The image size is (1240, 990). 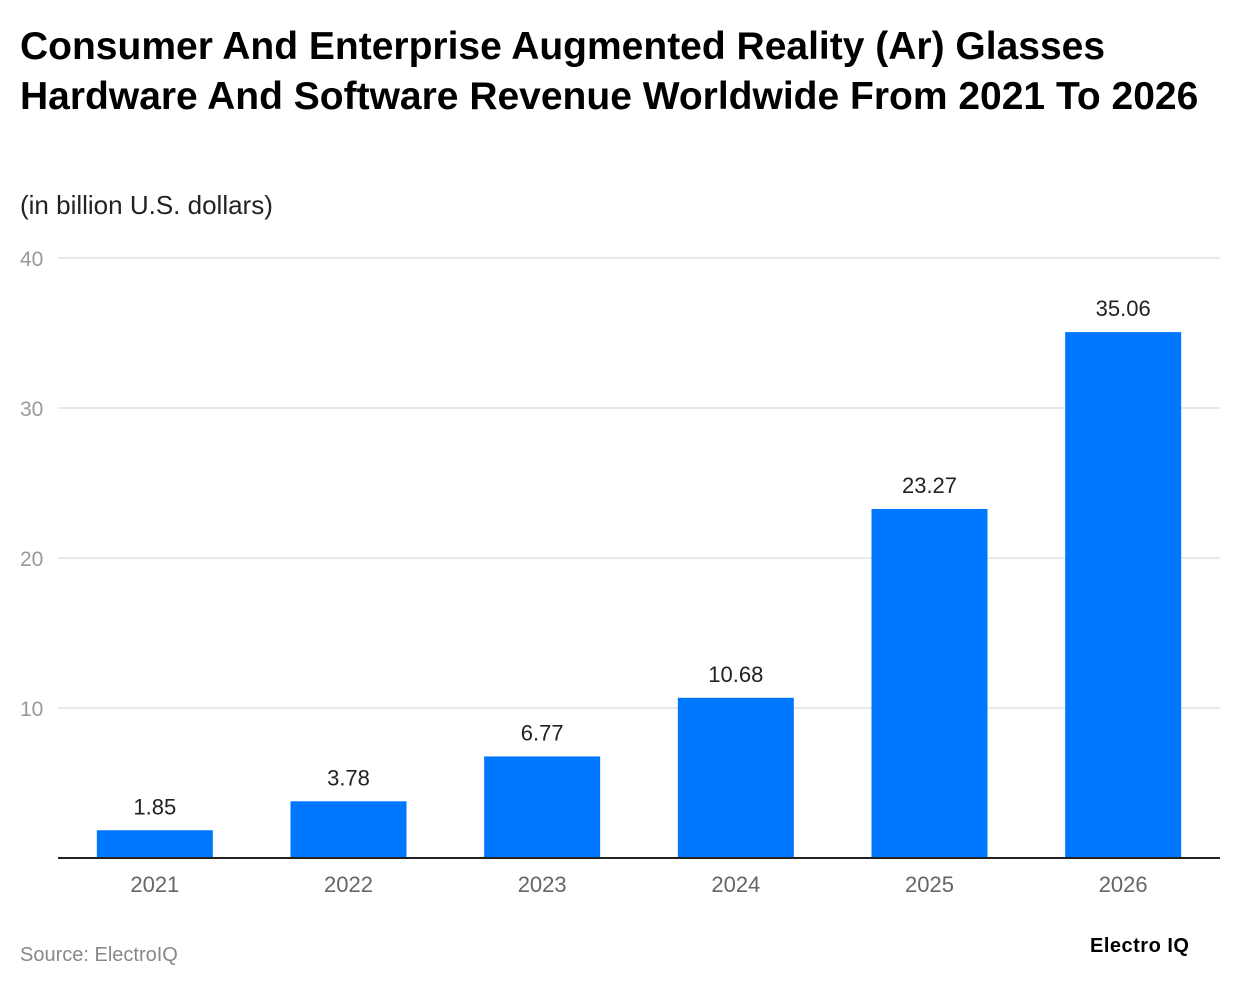 I want to click on data-label: 10.68, so click(x=735, y=674).